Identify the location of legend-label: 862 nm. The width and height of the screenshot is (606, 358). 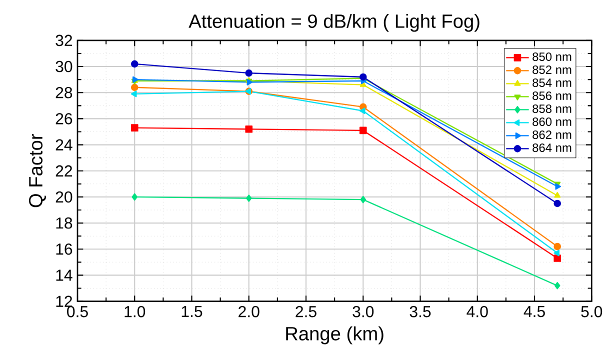
(552, 134).